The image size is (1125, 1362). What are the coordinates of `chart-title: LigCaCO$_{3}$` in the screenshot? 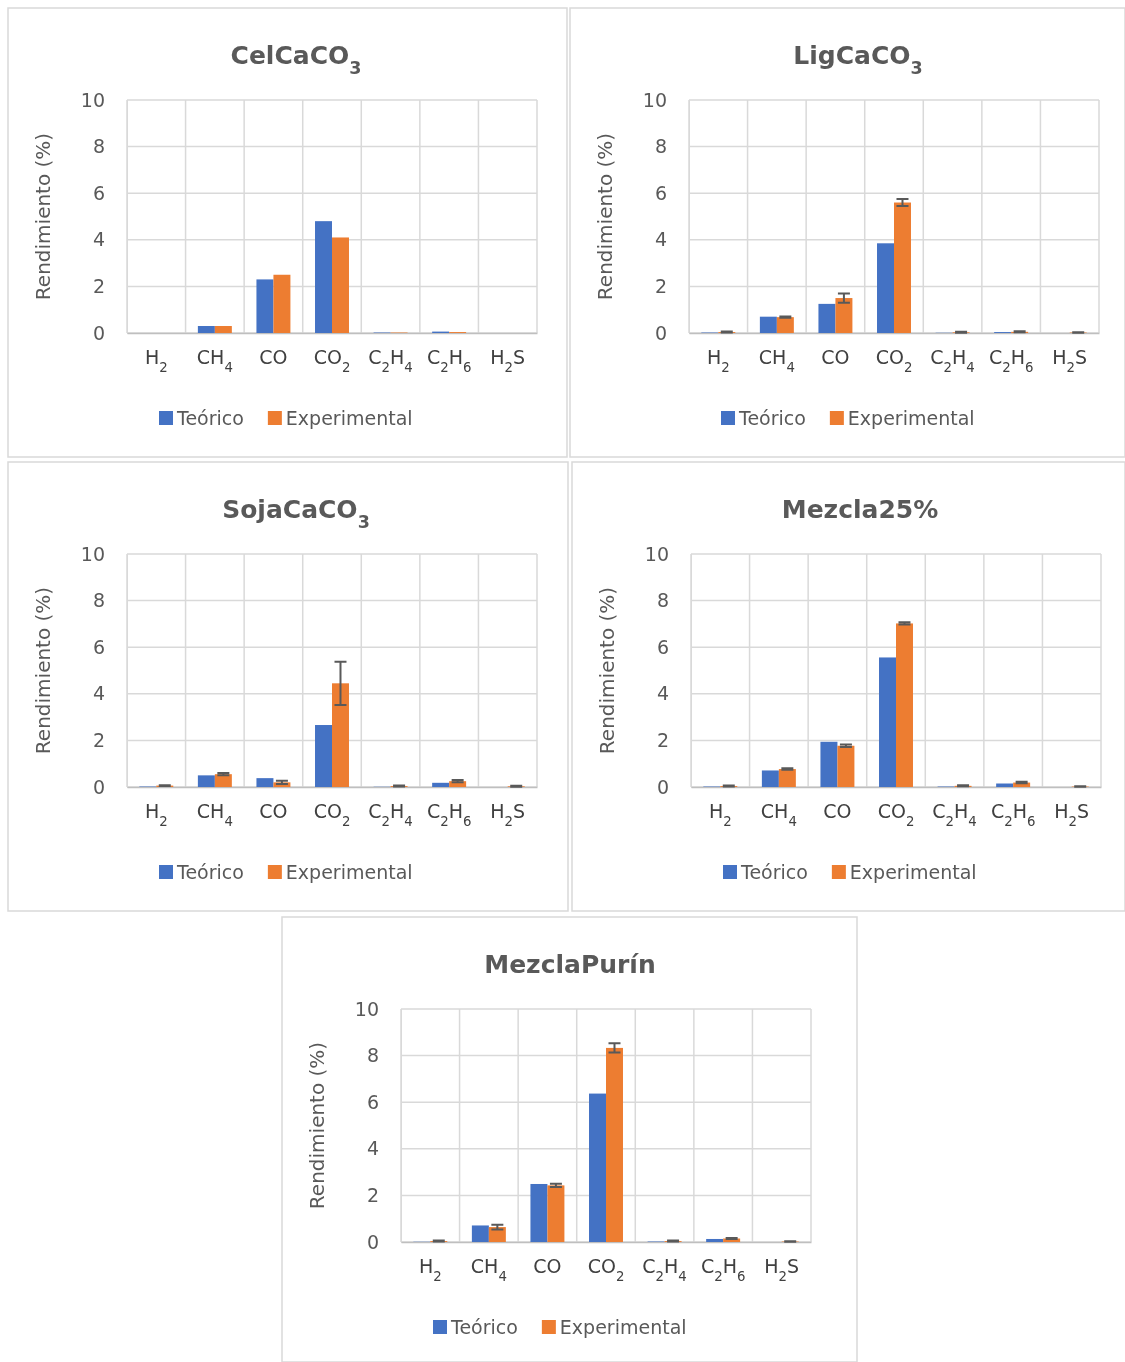 It's located at (858, 59).